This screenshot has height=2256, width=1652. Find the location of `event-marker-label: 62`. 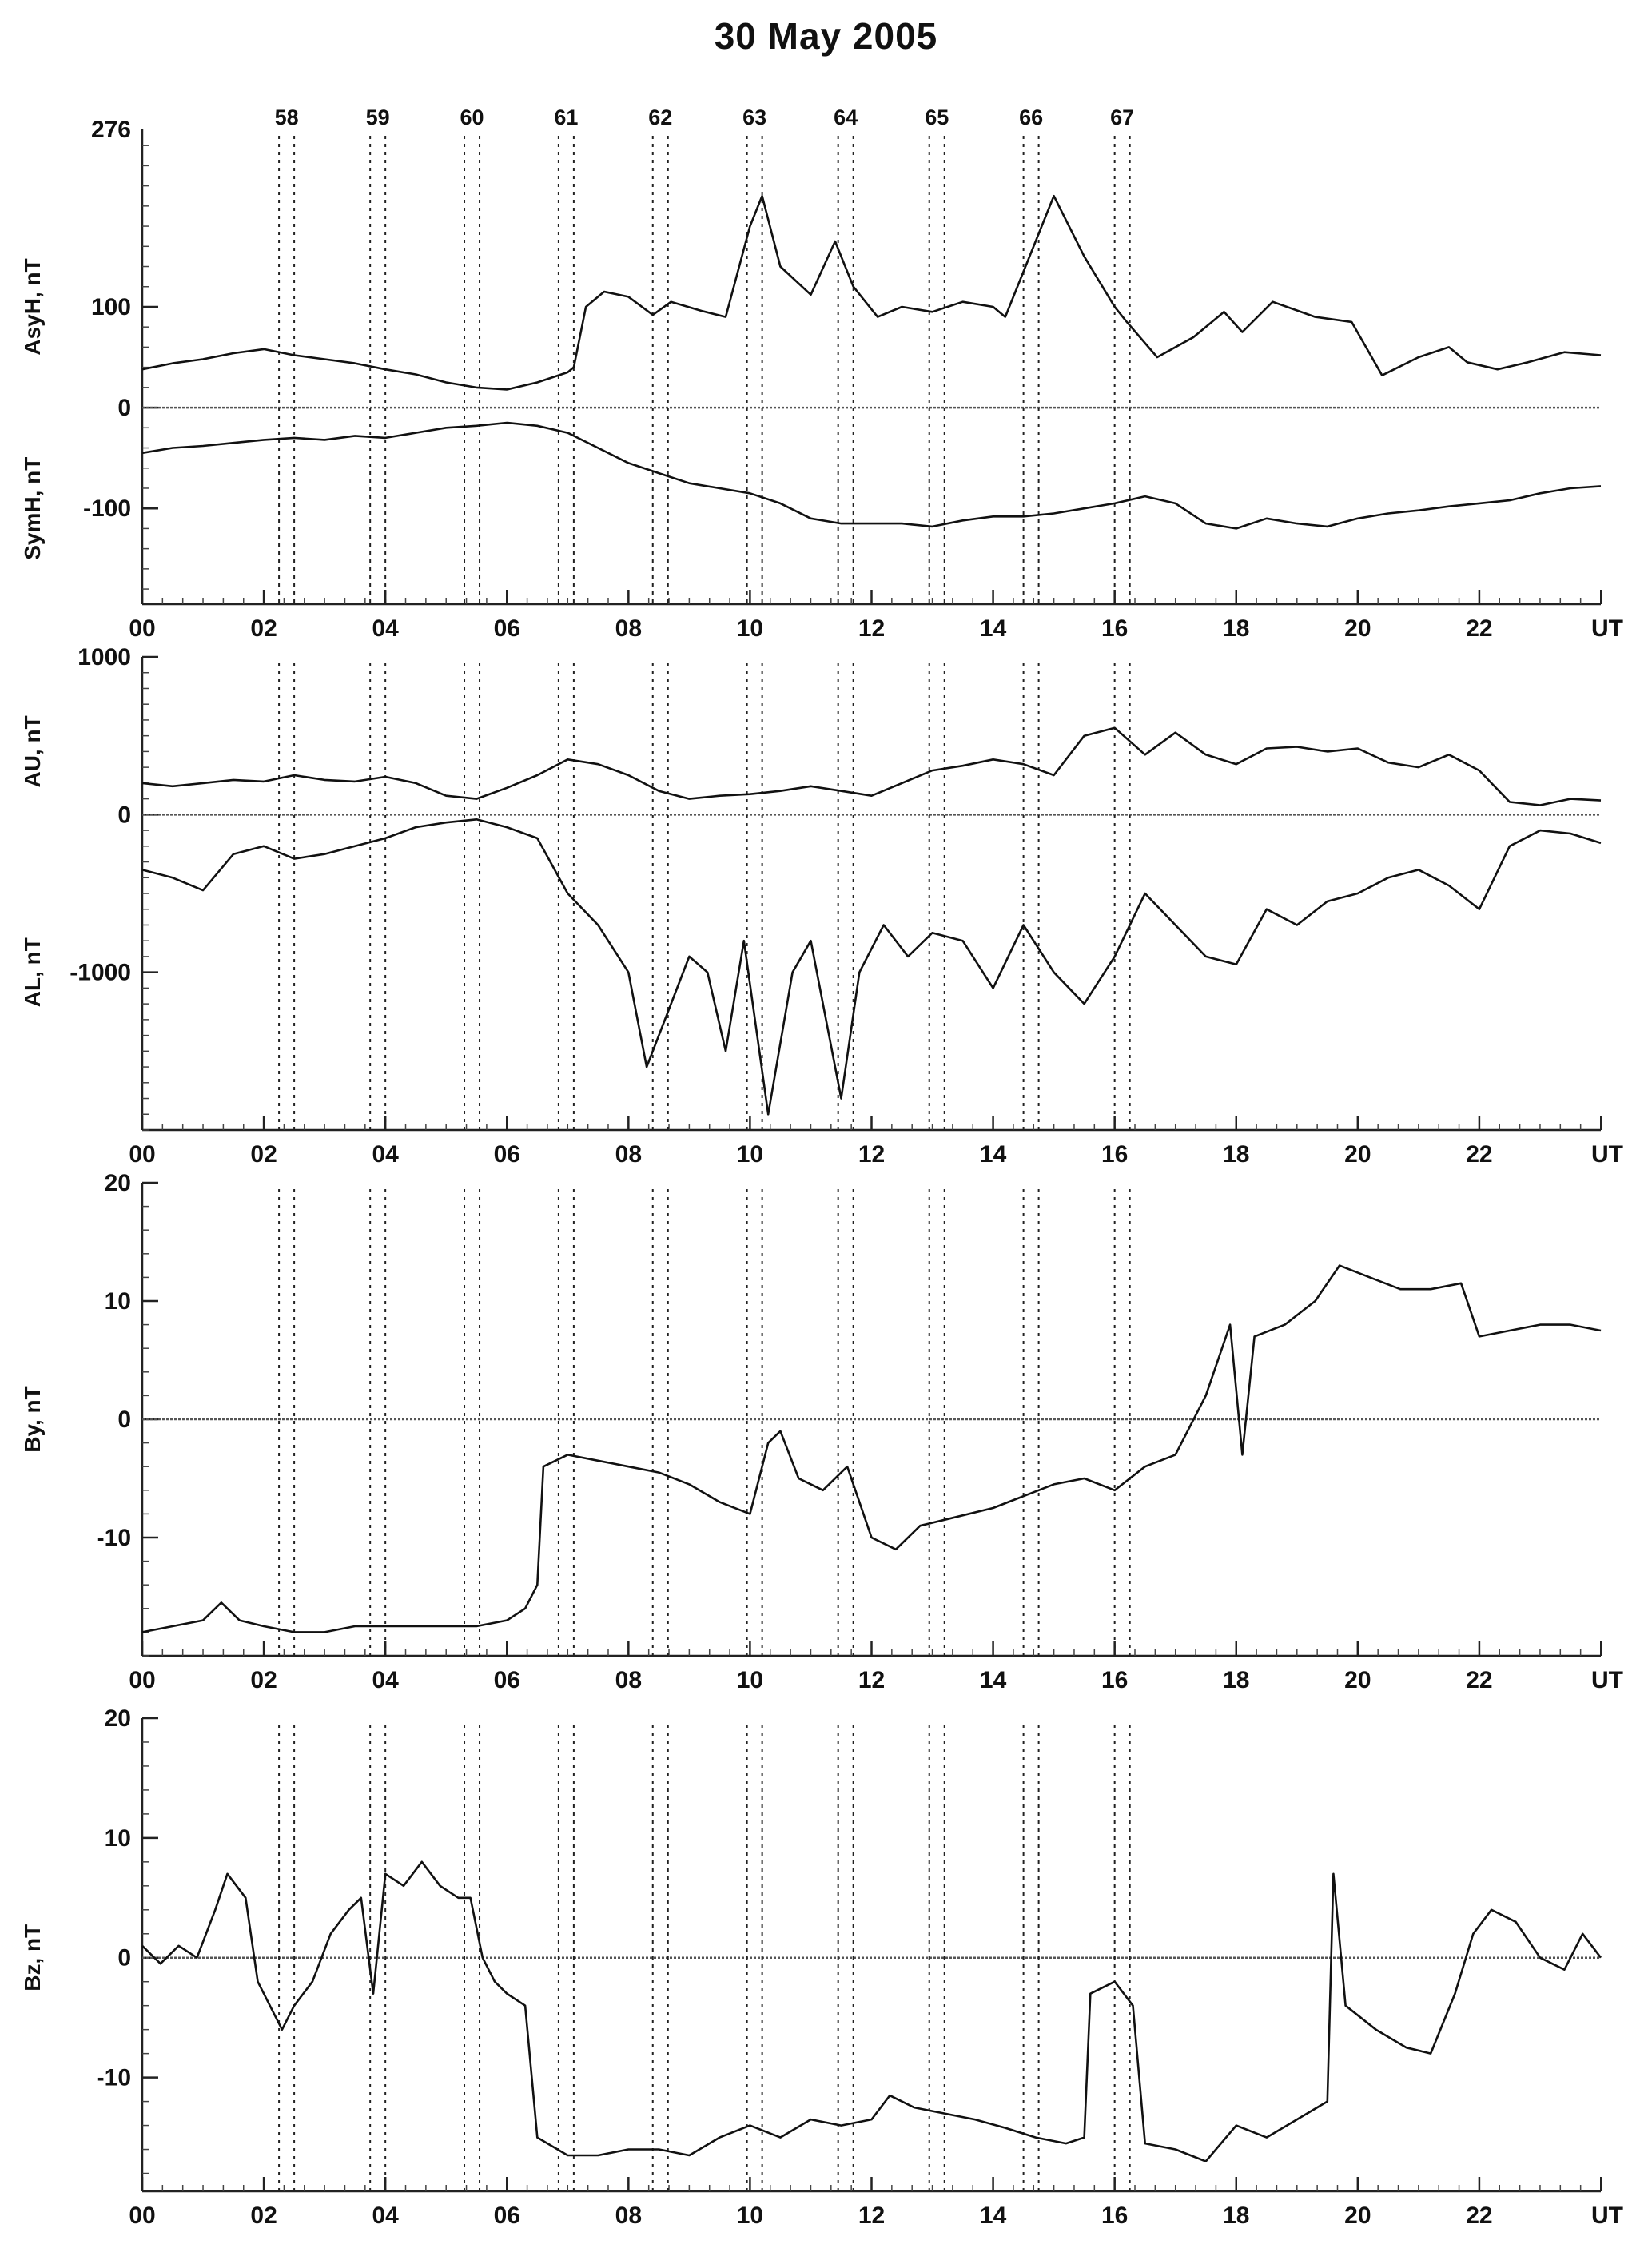

event-marker-label: 62 is located at coordinates (660, 117).